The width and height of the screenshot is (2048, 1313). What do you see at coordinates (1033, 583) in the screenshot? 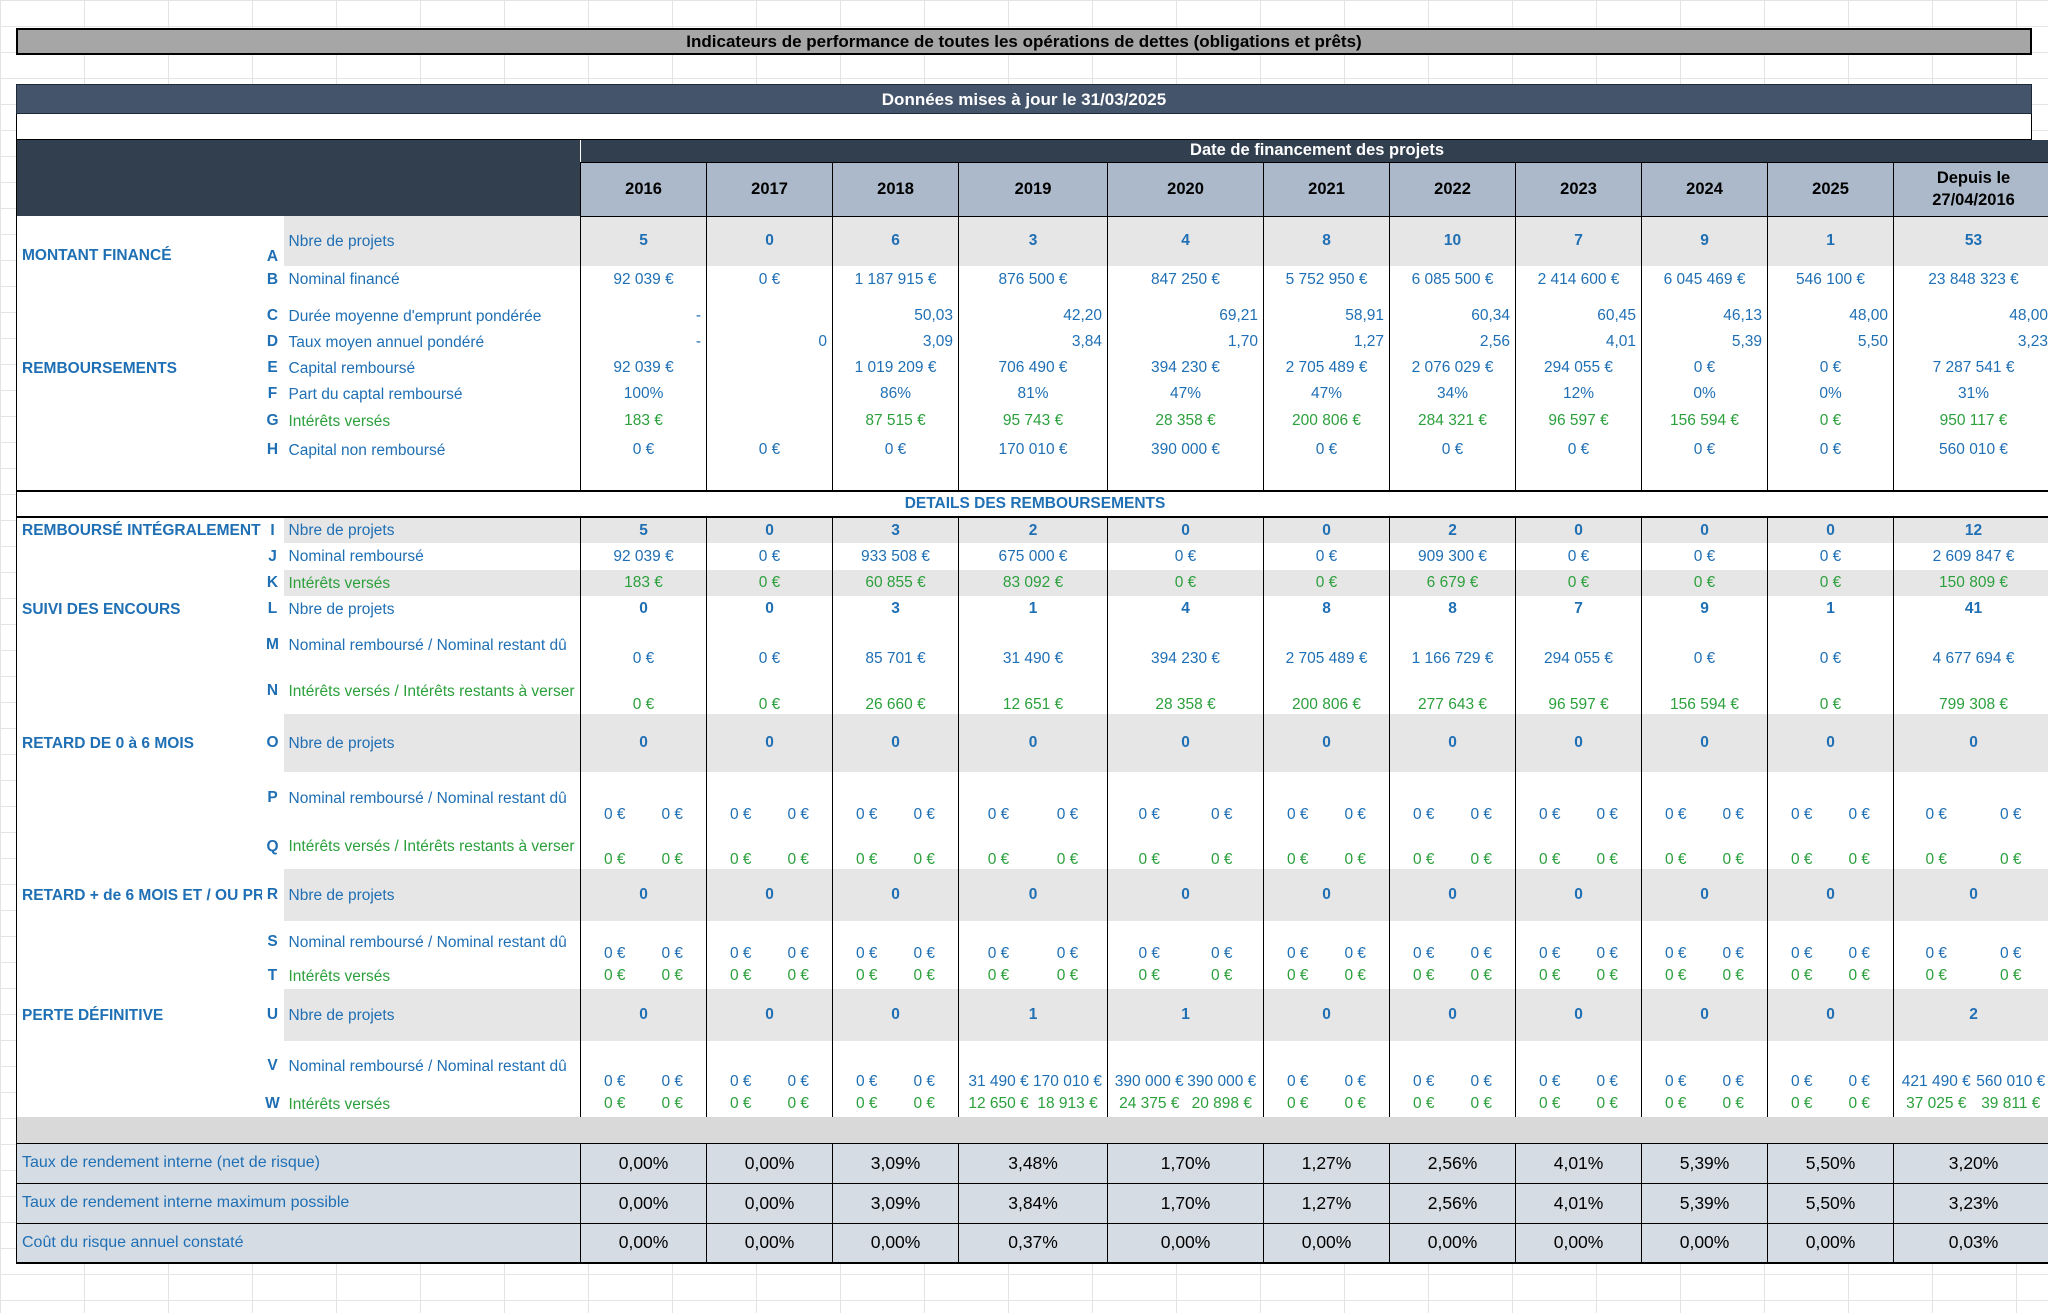
I see `cell-value: 83 092 €` at bounding box center [1033, 583].